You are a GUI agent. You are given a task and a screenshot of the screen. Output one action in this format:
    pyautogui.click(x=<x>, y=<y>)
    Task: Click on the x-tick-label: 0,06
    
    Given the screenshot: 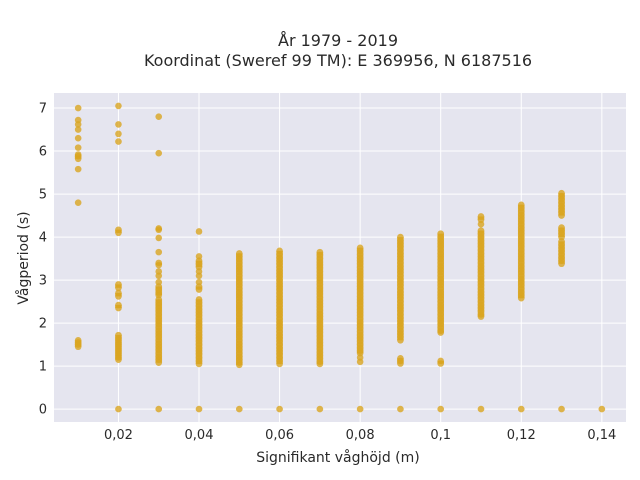 What is the action you would take?
    pyautogui.click(x=279, y=435)
    